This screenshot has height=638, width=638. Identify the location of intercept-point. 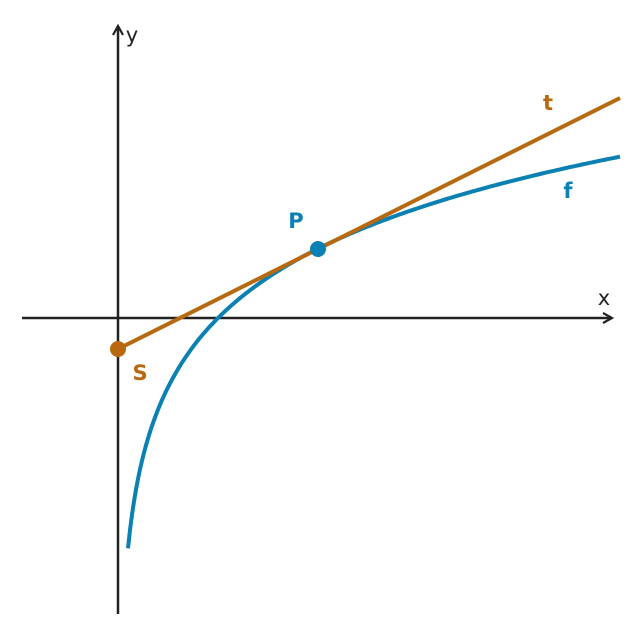
(118, 349).